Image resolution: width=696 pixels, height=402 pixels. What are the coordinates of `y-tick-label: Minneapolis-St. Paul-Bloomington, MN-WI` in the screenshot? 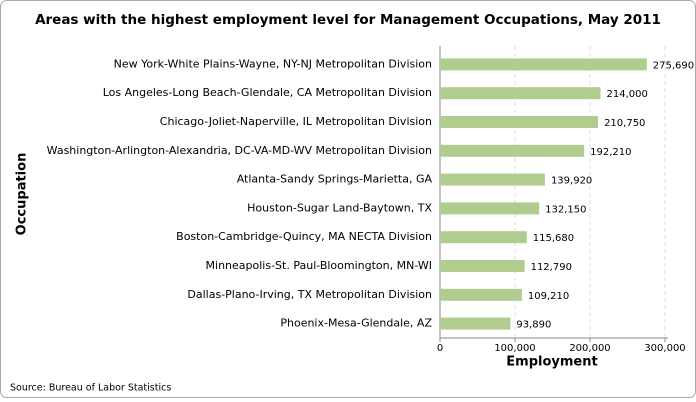 It's located at (319, 265).